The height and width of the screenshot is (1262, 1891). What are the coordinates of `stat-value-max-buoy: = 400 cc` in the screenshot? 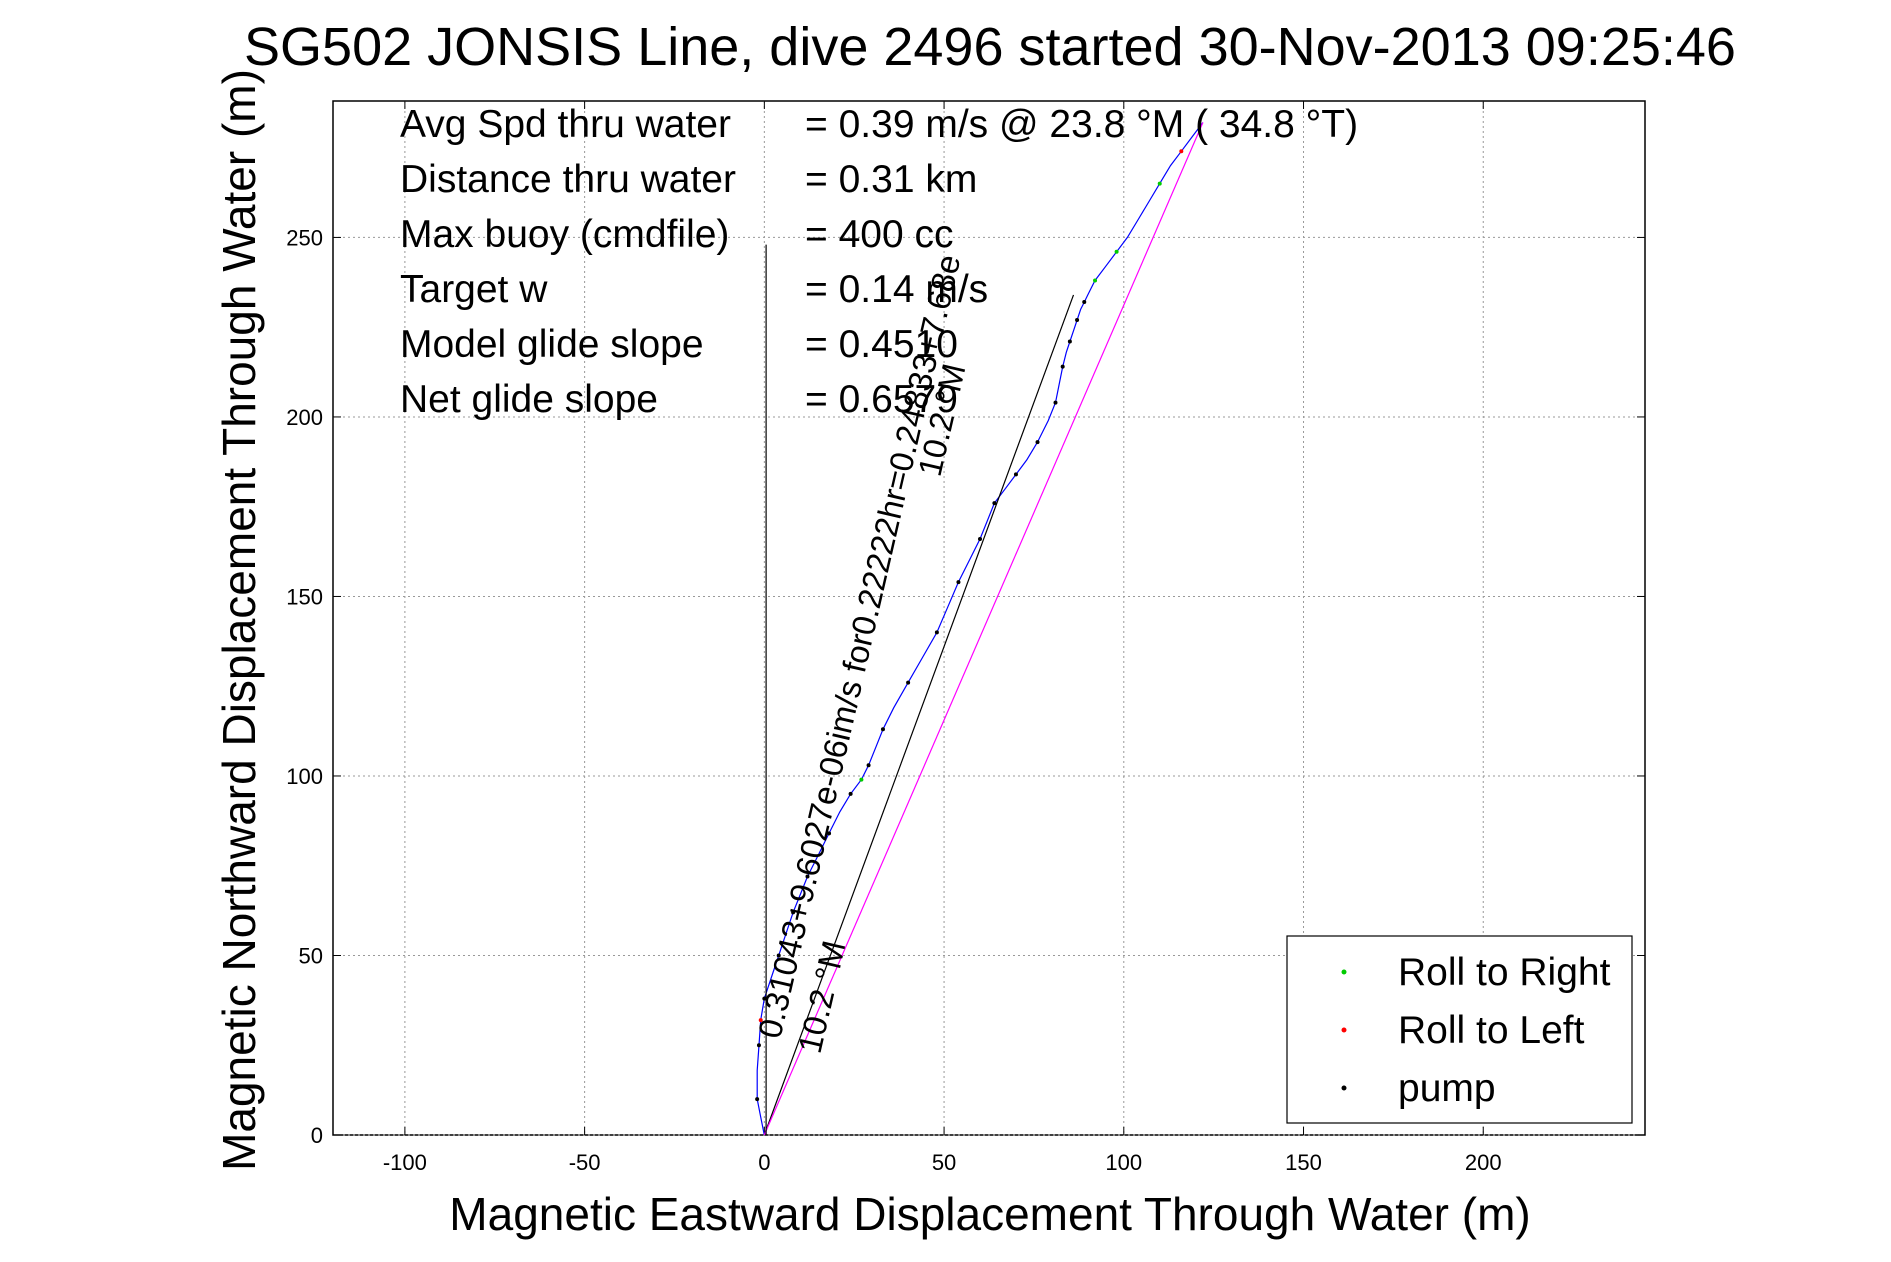 It's located at (879, 234).